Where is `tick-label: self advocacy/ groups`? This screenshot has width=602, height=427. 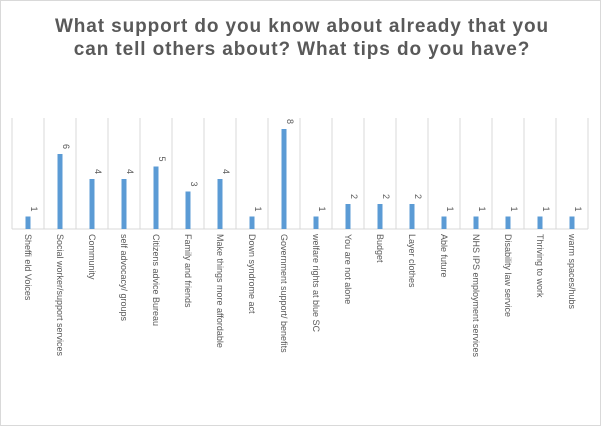
tick-label: self advocacy/ groups is located at coordinates (124, 278).